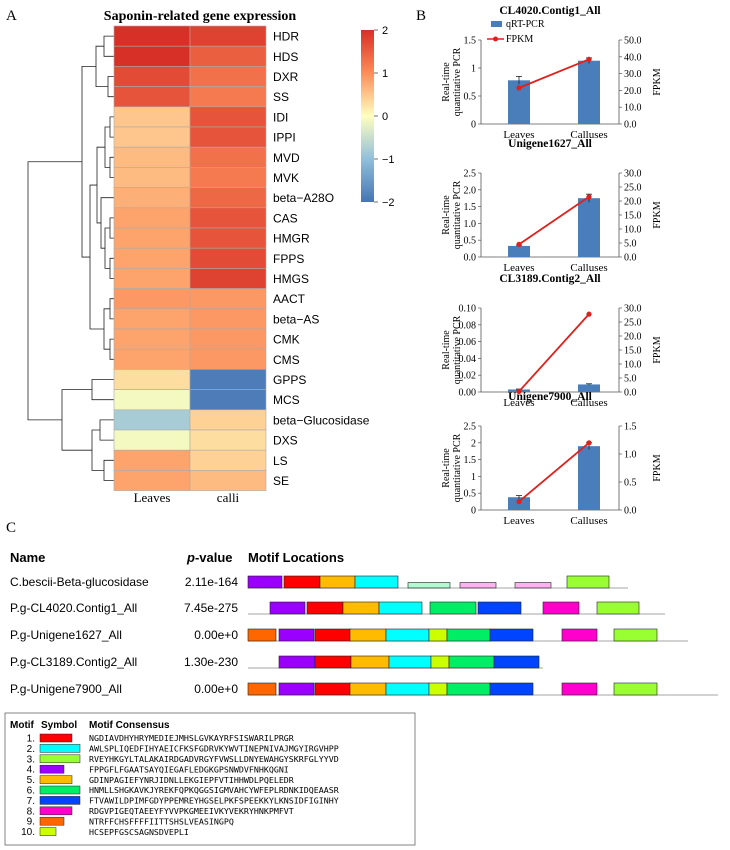 This screenshot has height=850, width=730. I want to click on right-tick-label: 30.0, so click(633, 309).